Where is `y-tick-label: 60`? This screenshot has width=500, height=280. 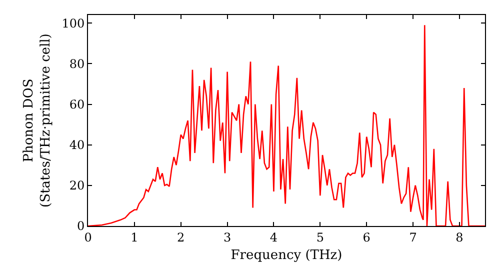
y-tick-label: 60 is located at coordinates (77, 104).